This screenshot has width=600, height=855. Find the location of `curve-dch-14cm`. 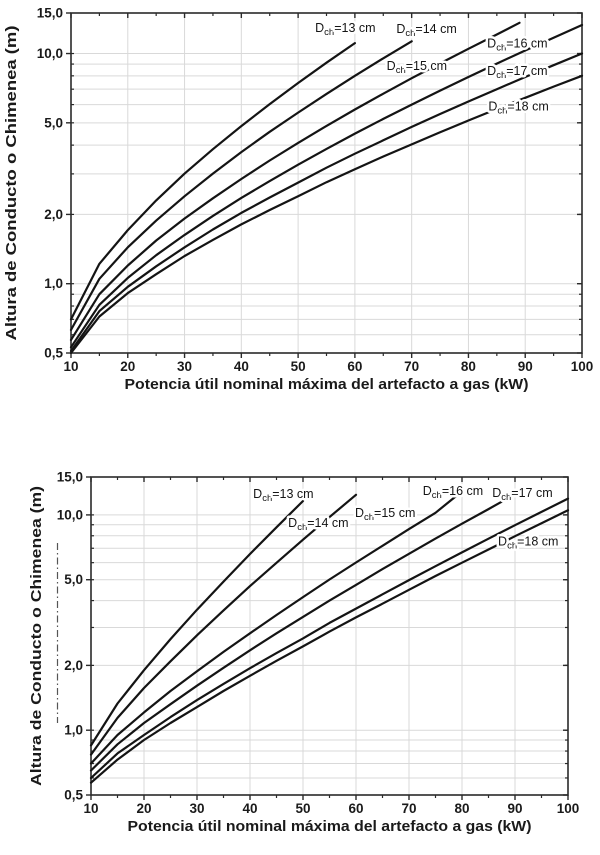

curve-dch-14cm is located at coordinates (223, 624).